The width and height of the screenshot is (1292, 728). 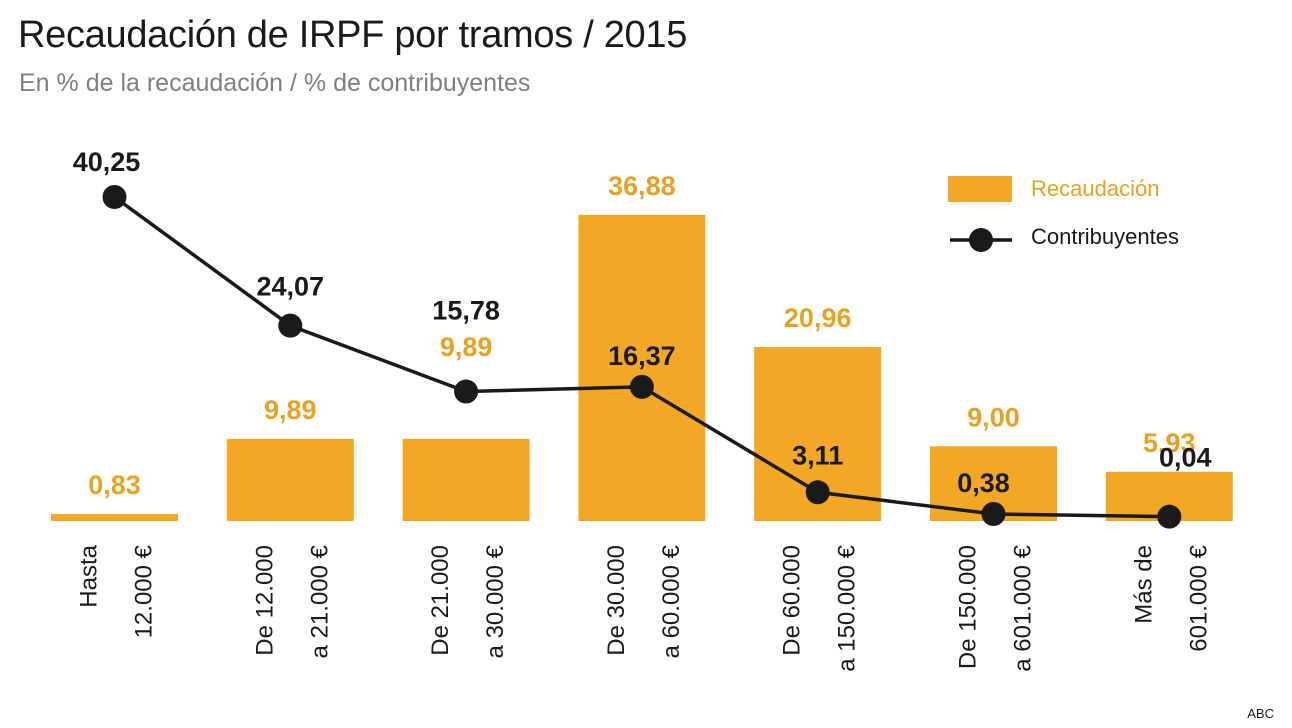 I want to click on category-tick-label-6: Más de 601.000 €, so click(x=1171, y=597).